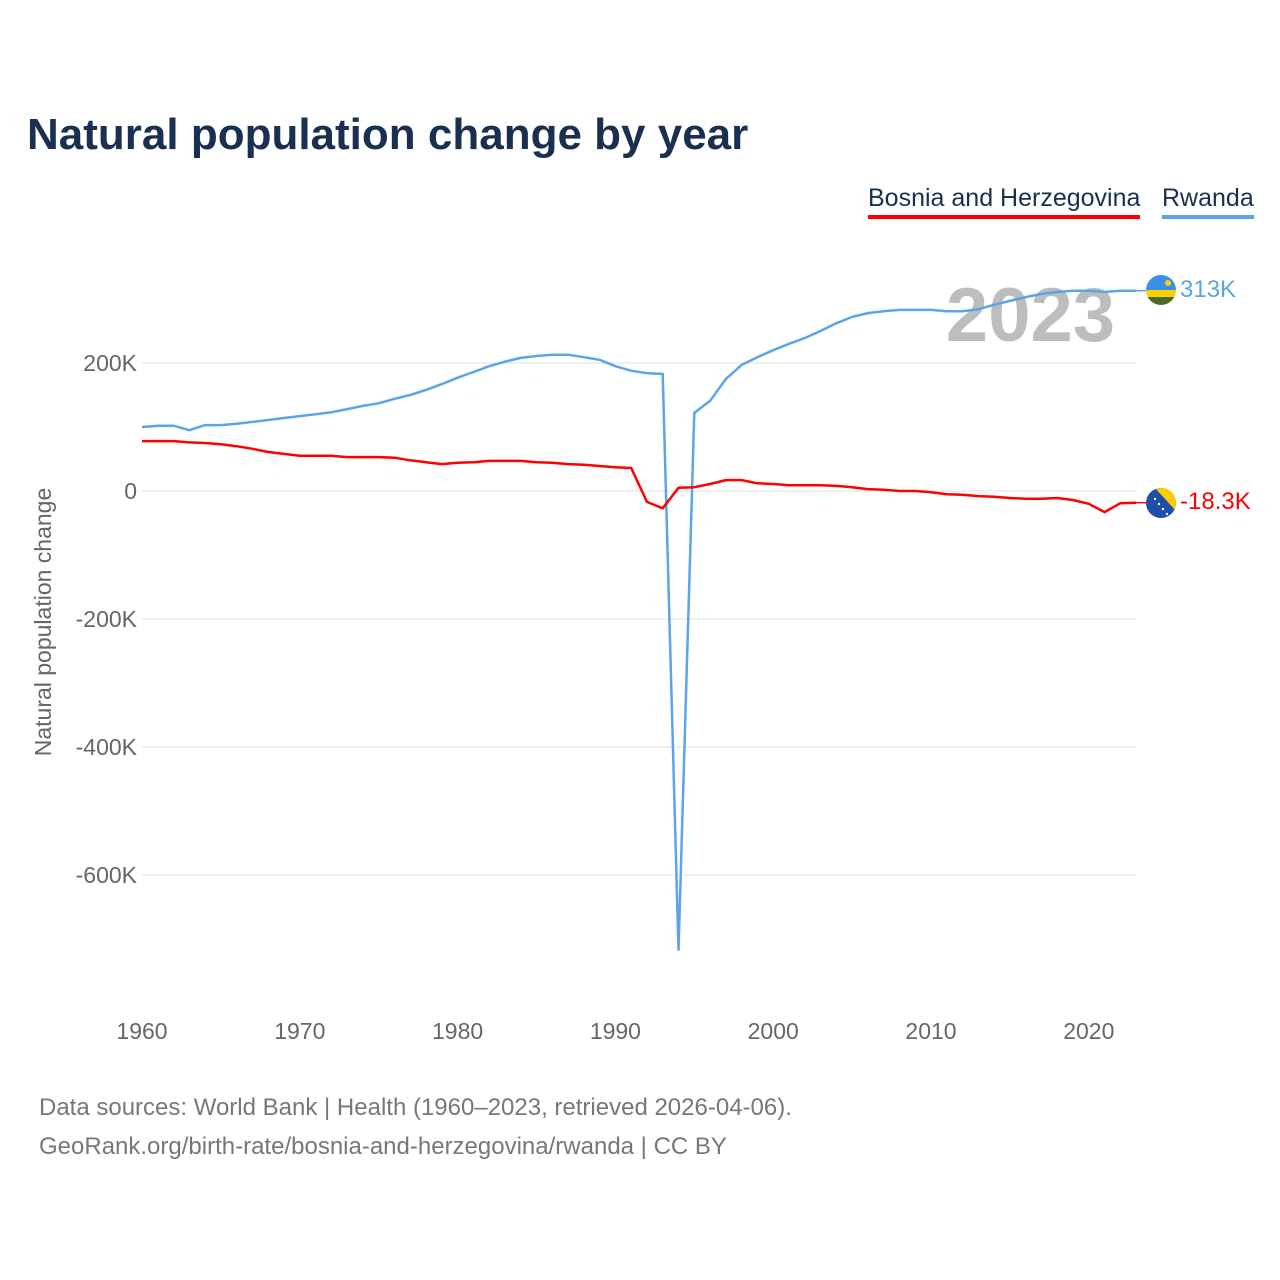  Describe the element at coordinates (773, 1031) in the screenshot. I see `x-tick-label: 2000` at that location.